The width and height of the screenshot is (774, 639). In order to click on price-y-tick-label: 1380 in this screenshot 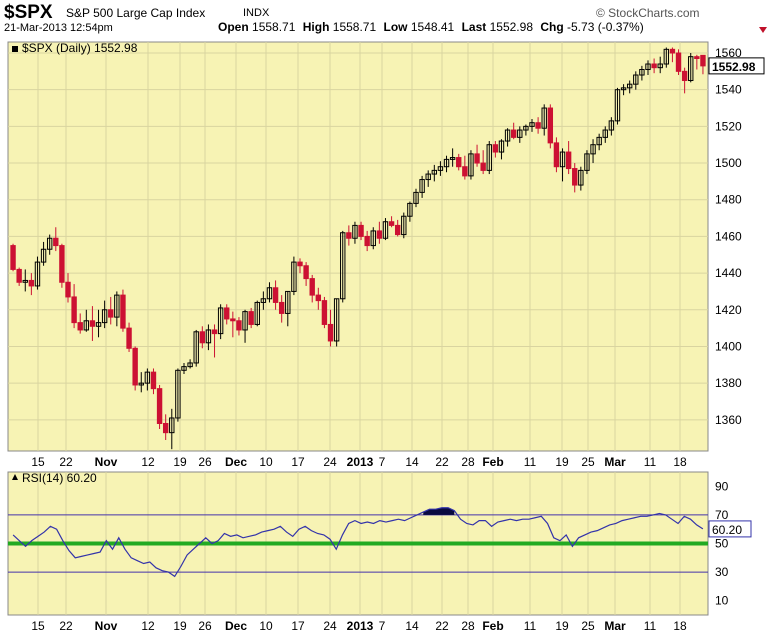, I will do `click(728, 383)`.